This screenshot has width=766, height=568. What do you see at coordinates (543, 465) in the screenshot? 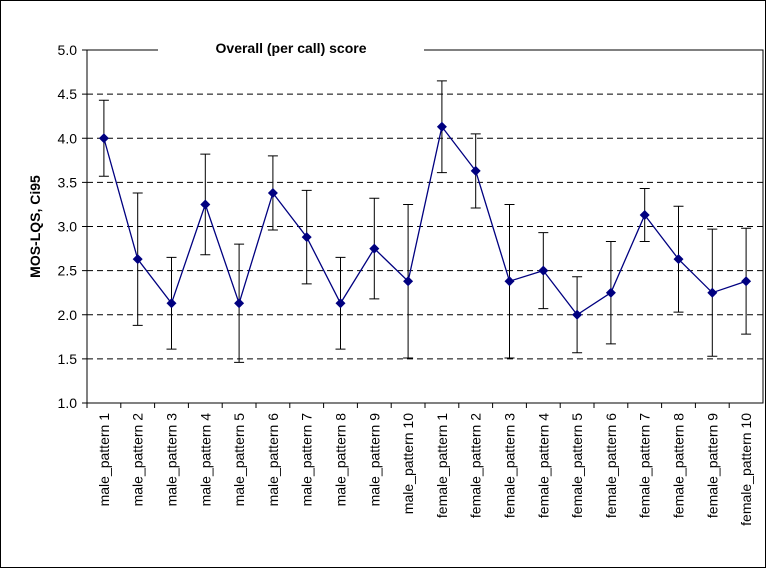
I see `x-tick-label: female_pattern 4` at bounding box center [543, 465].